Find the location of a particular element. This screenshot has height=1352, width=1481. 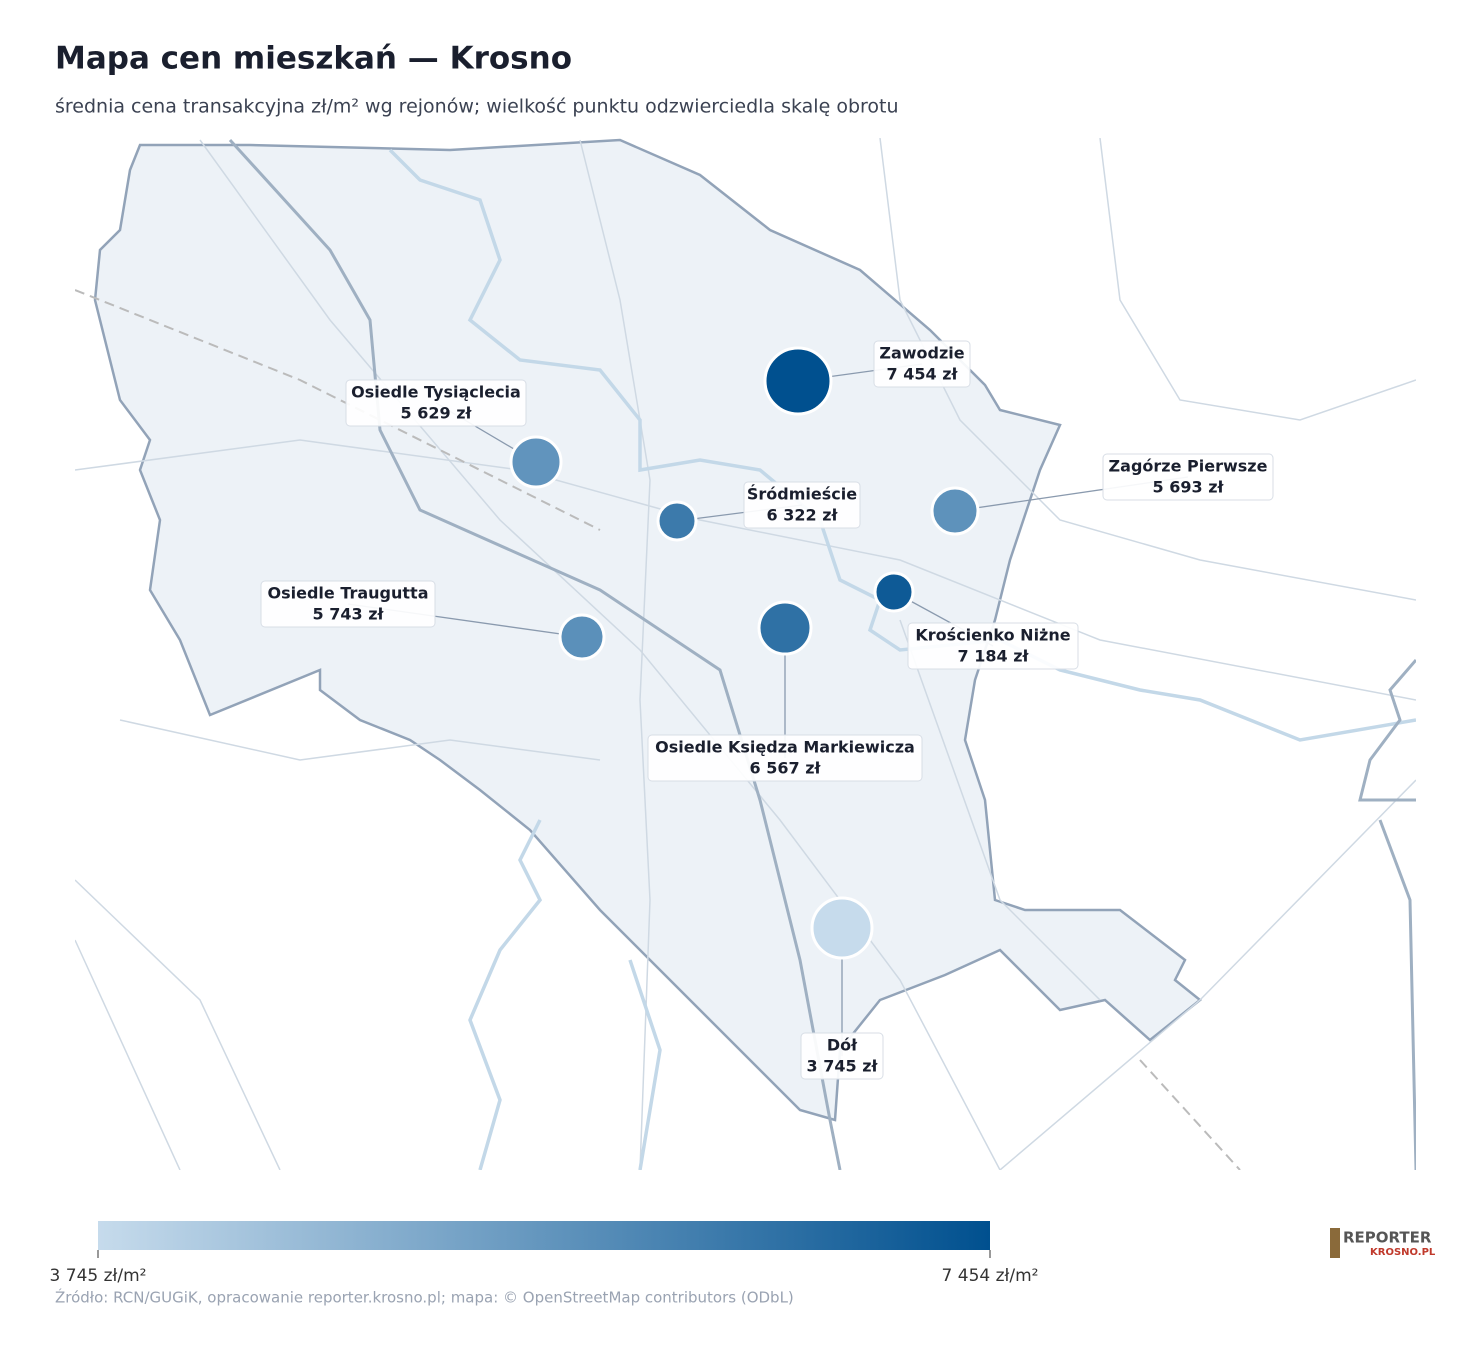

colorbar is located at coordinates (544, 1235).